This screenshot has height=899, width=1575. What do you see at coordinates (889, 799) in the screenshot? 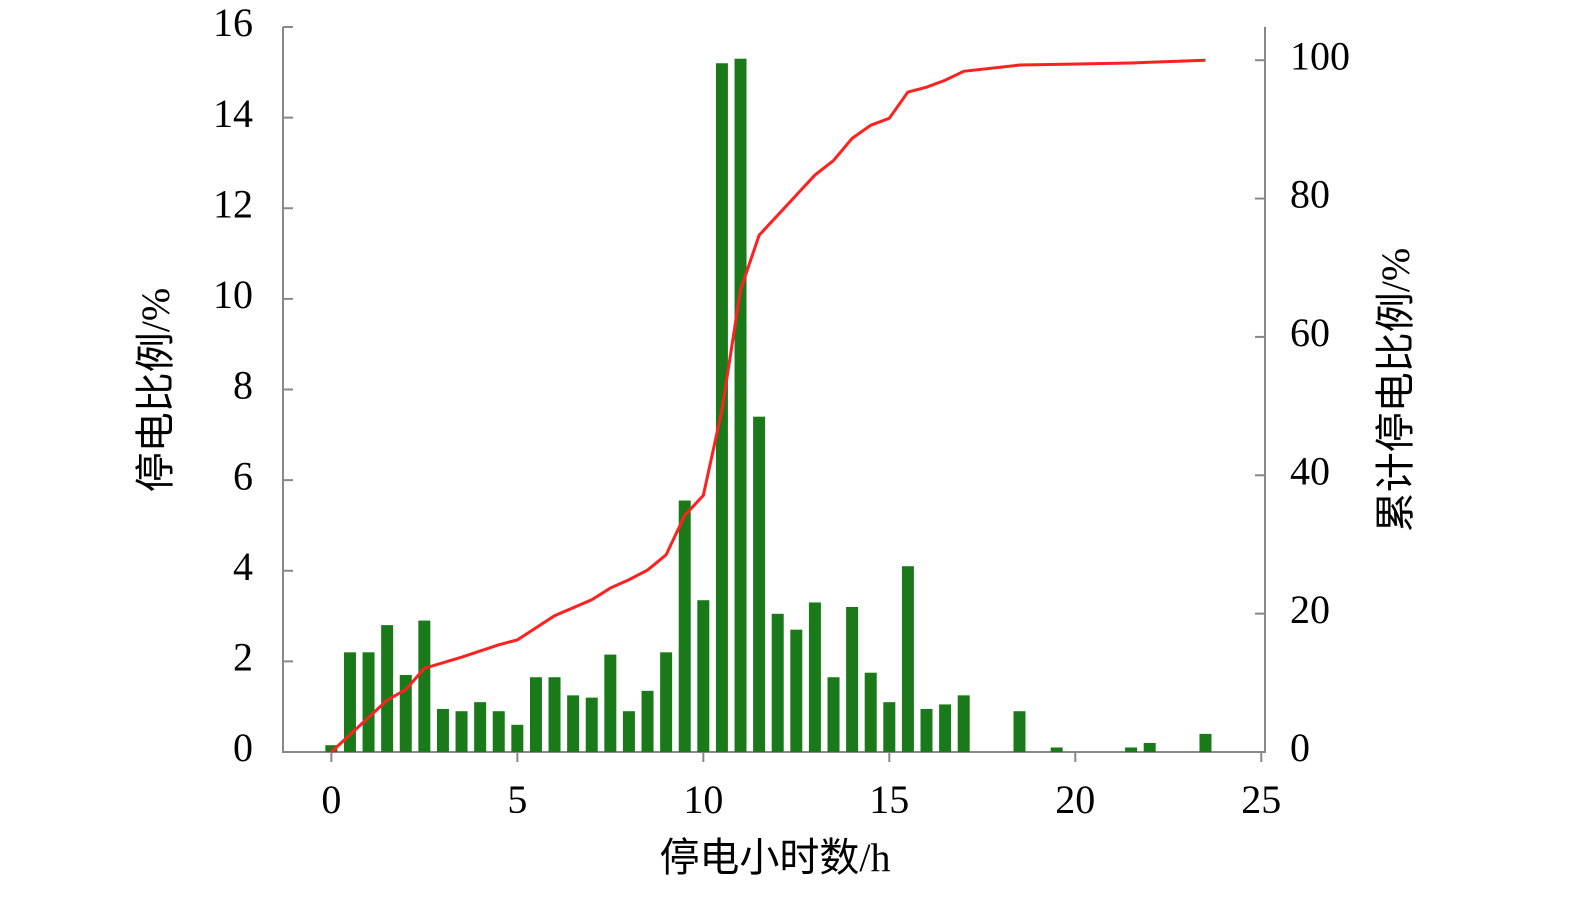
I see `x-tick-label: 15` at bounding box center [889, 799].